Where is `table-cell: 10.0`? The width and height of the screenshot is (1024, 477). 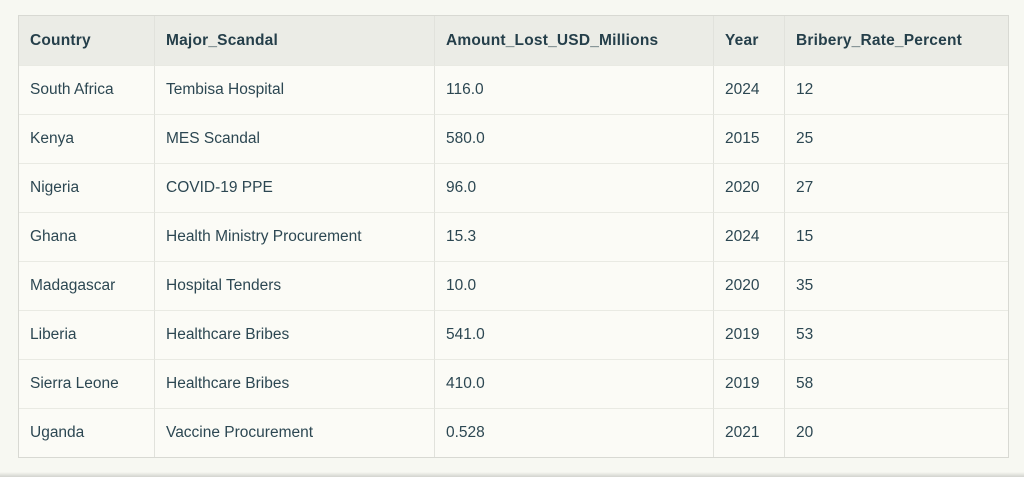
table-cell: 10.0 is located at coordinates (573, 285).